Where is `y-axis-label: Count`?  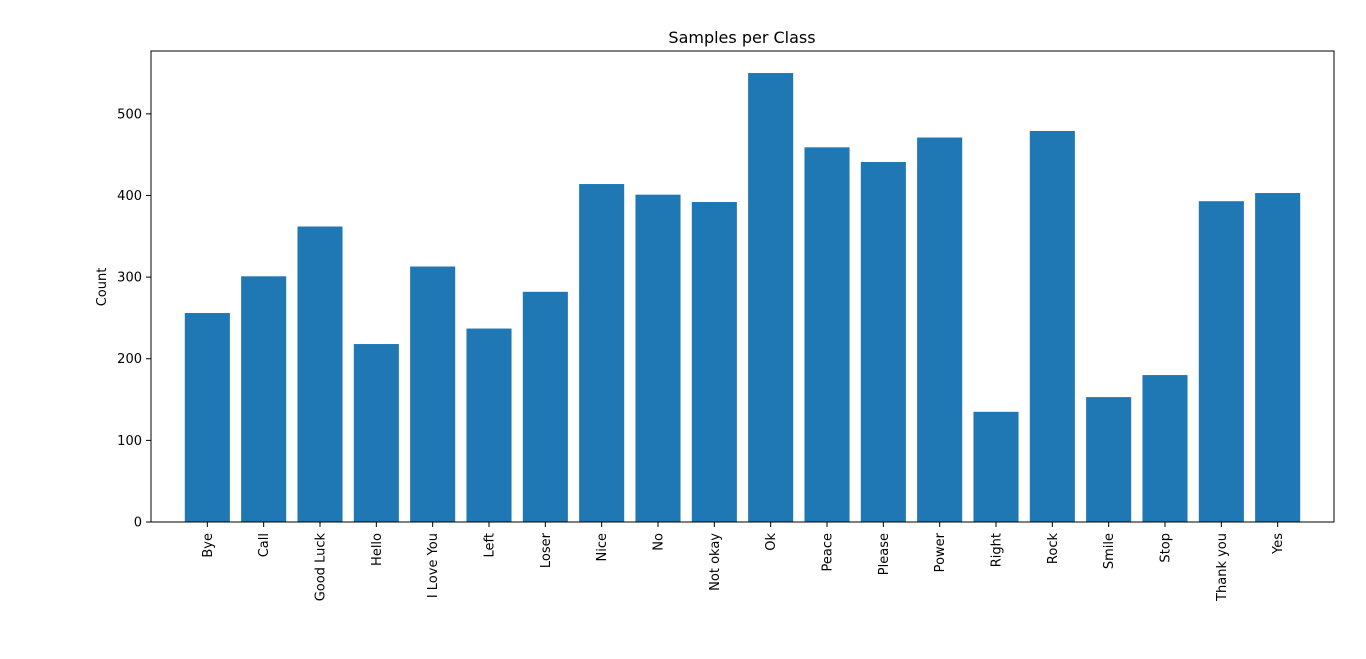
y-axis-label: Count is located at coordinates (102, 287).